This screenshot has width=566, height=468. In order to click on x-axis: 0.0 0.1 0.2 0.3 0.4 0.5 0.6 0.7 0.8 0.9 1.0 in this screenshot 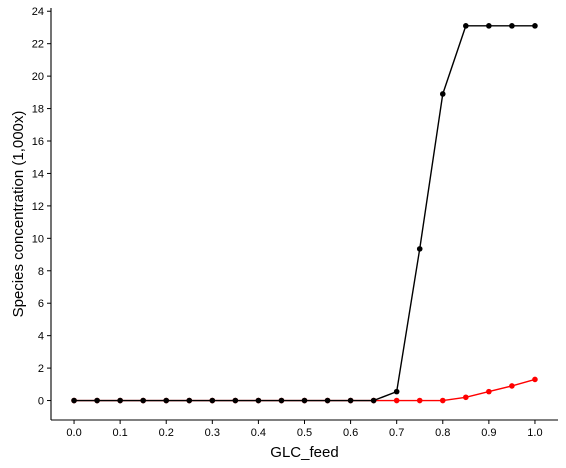, I will do `click(304, 429)`.